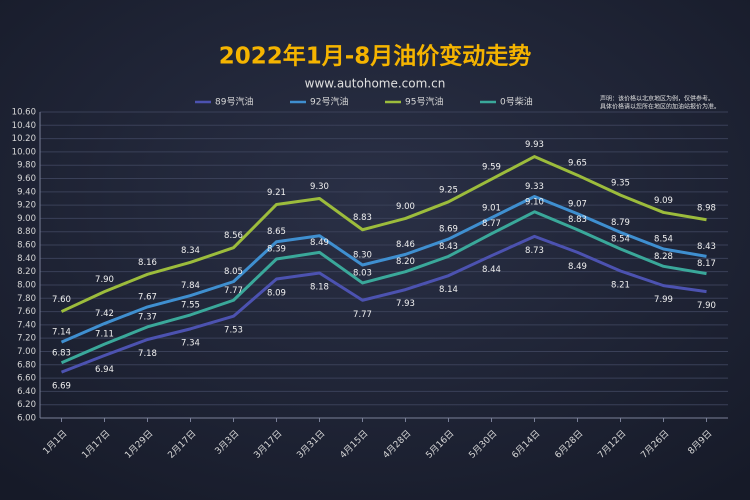 This screenshot has height=500, width=750. What do you see at coordinates (147, 354) in the screenshot?
I see `data-label: 7.18` at bounding box center [147, 354].